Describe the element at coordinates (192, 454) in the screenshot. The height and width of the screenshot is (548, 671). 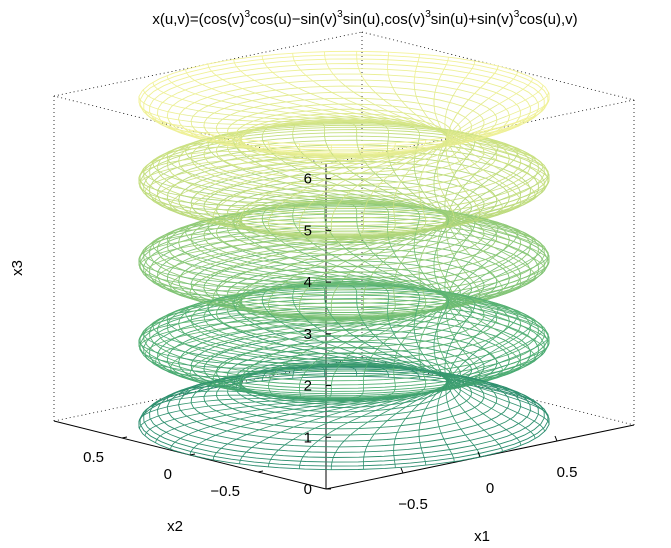
I see `x2-tick-mark` at that location.